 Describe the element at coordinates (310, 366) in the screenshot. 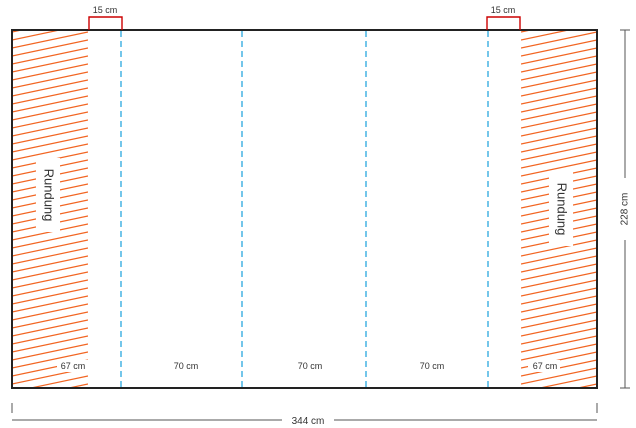

I see `segment-label-3: 70 cm` at that location.